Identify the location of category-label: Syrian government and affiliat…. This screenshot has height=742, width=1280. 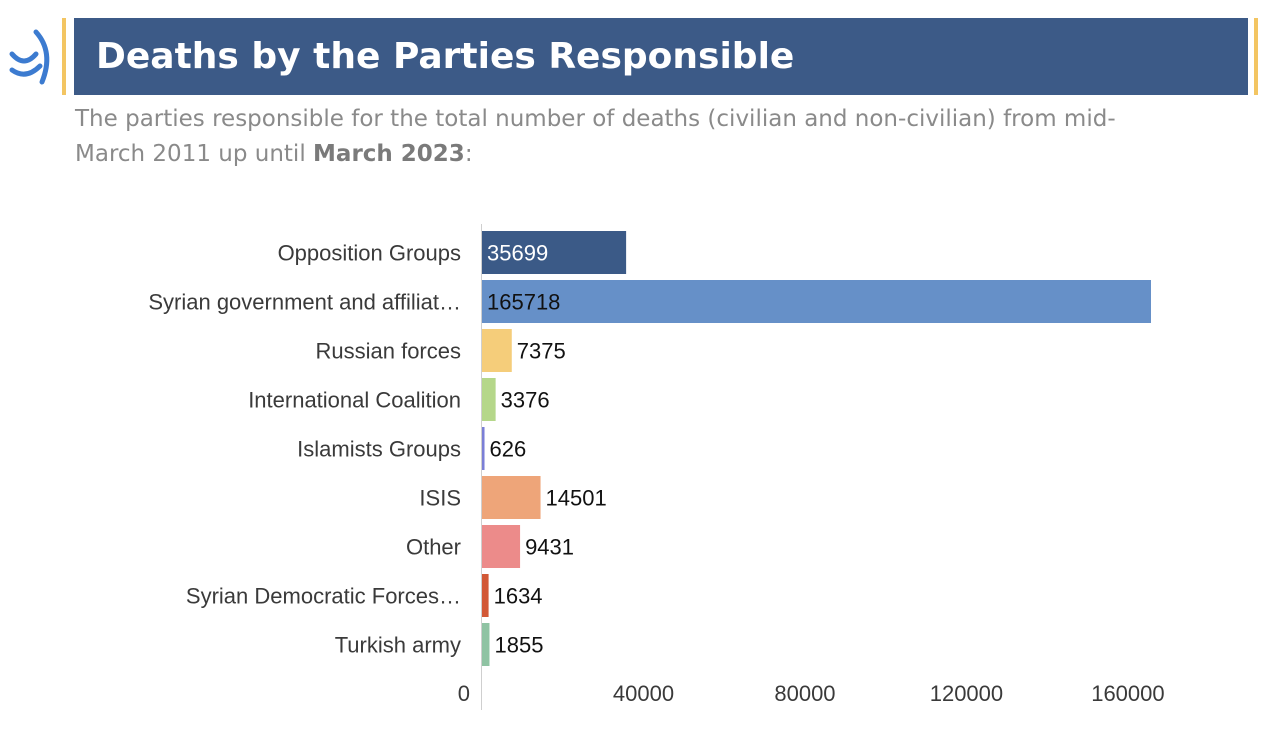
(304, 302).